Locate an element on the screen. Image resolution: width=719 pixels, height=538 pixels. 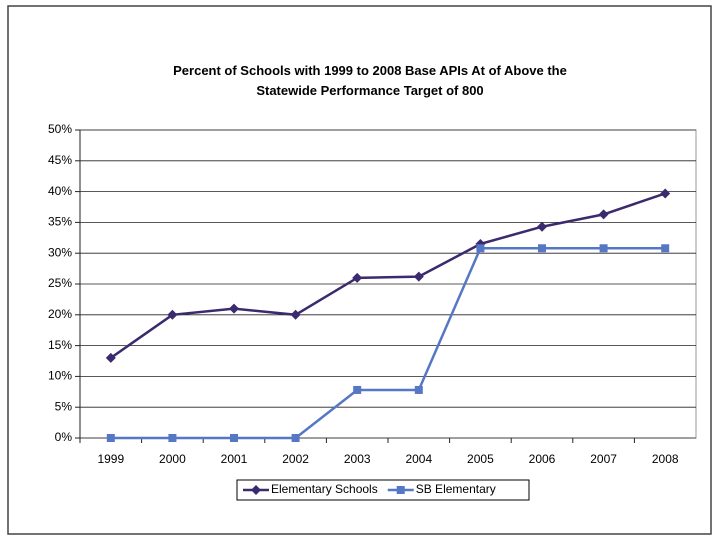
y-tick-label: 50% is located at coordinates (60, 129).